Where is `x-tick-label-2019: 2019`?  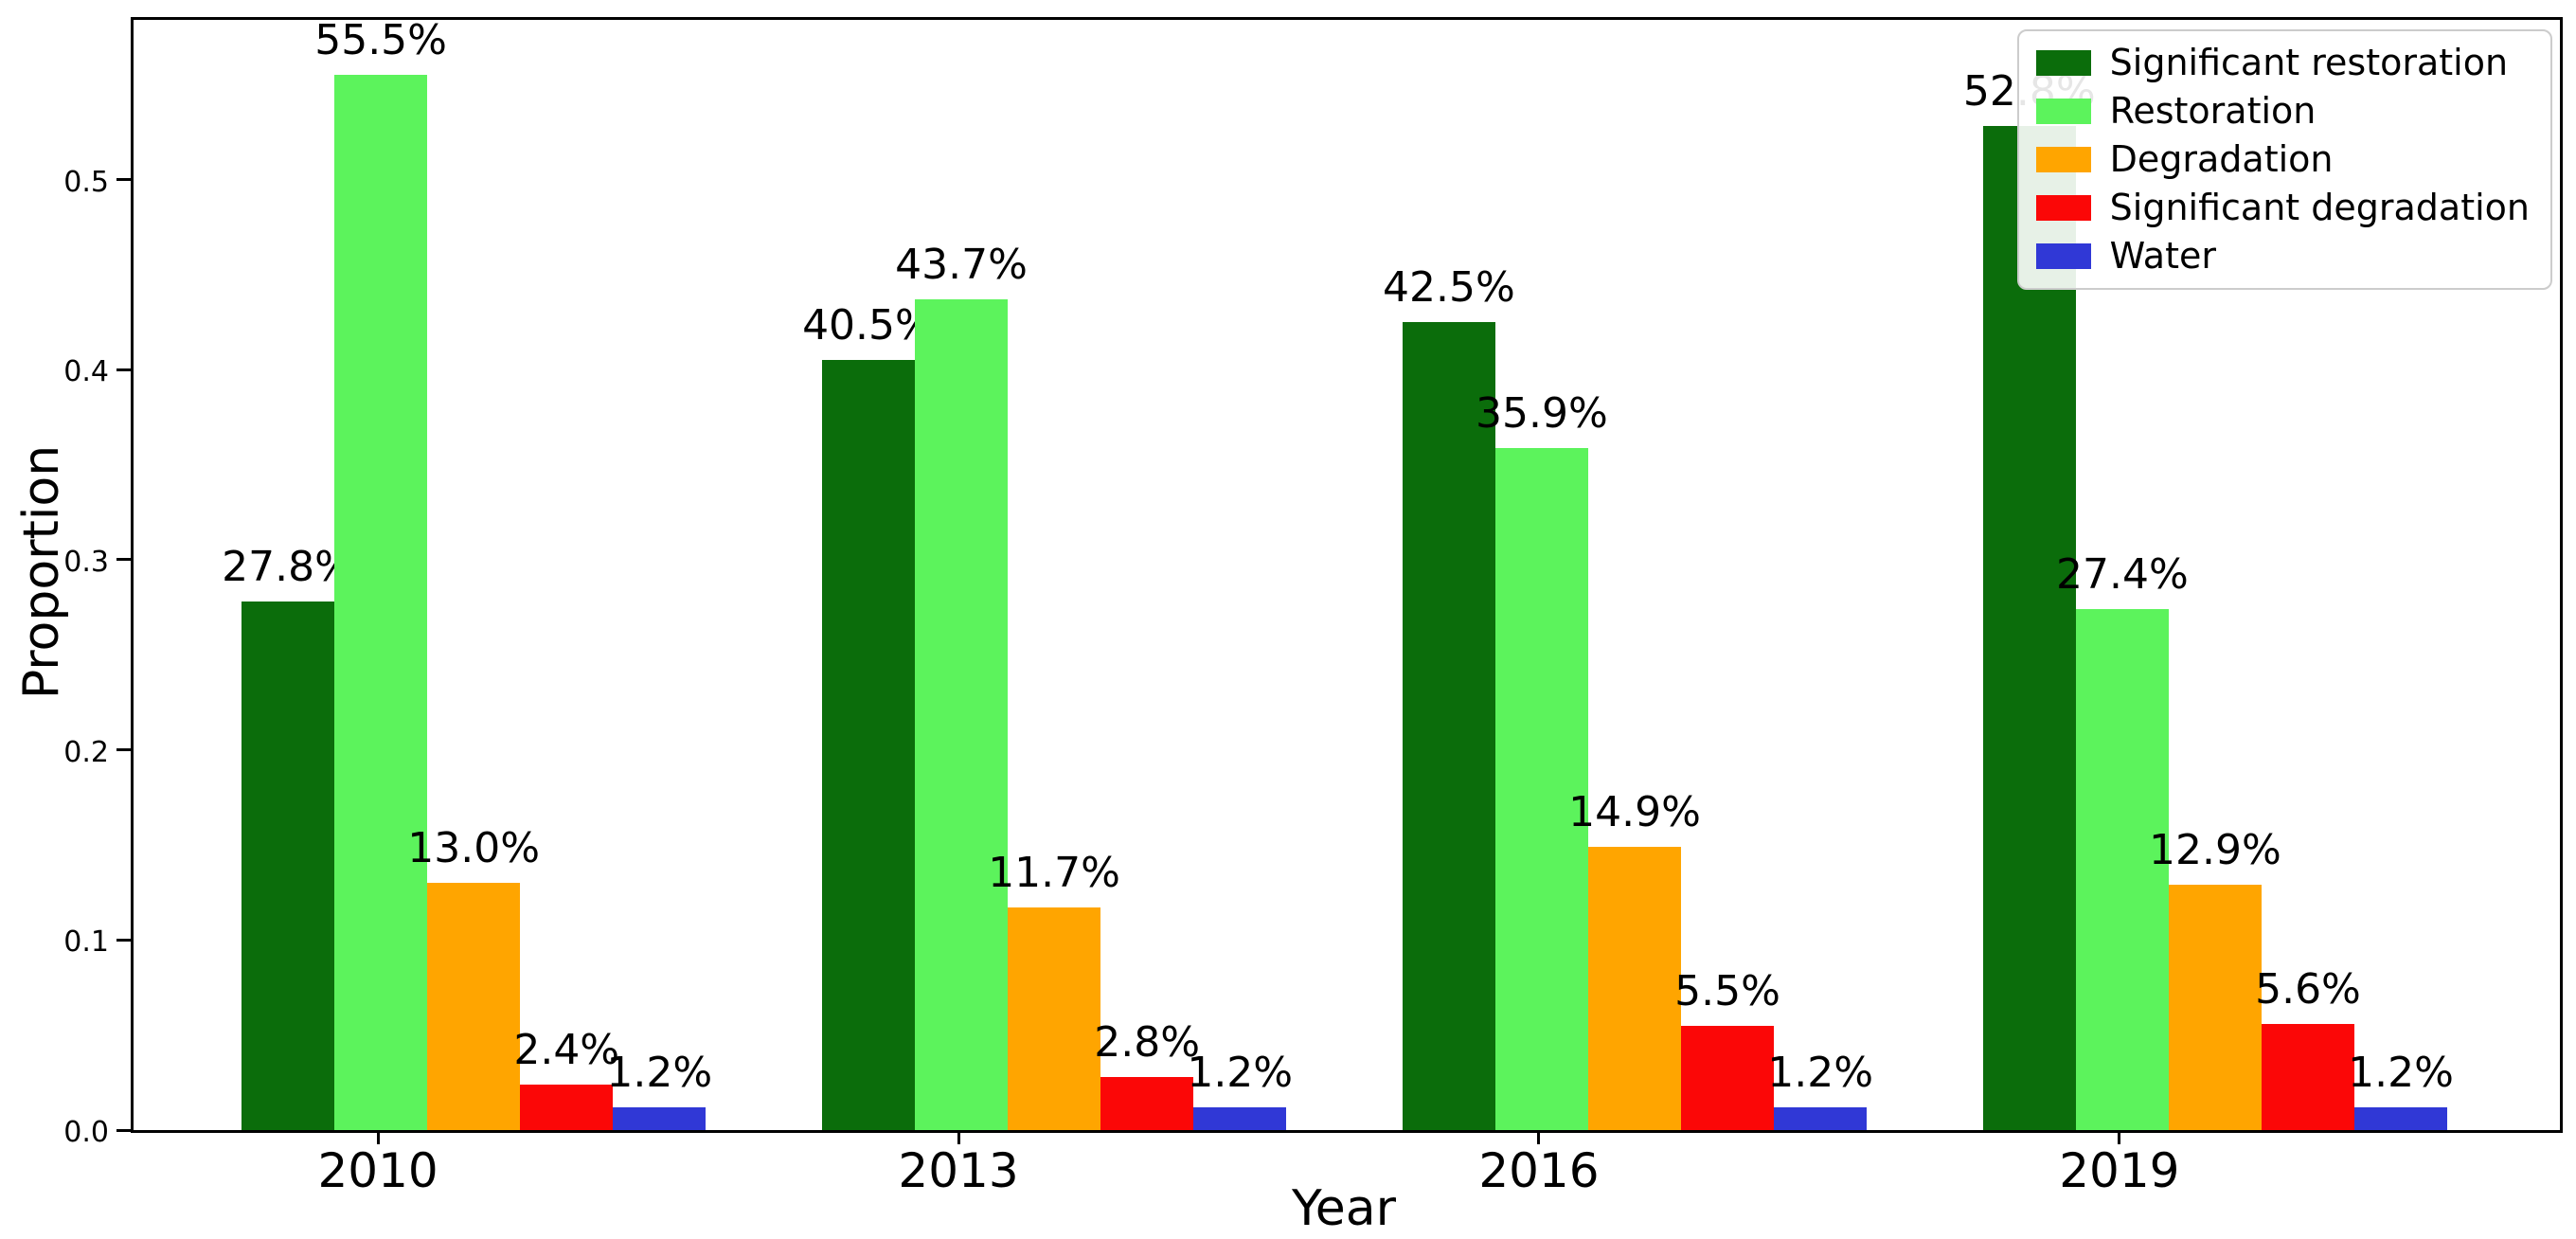 x-tick-label-2019: 2019 is located at coordinates (2119, 1170).